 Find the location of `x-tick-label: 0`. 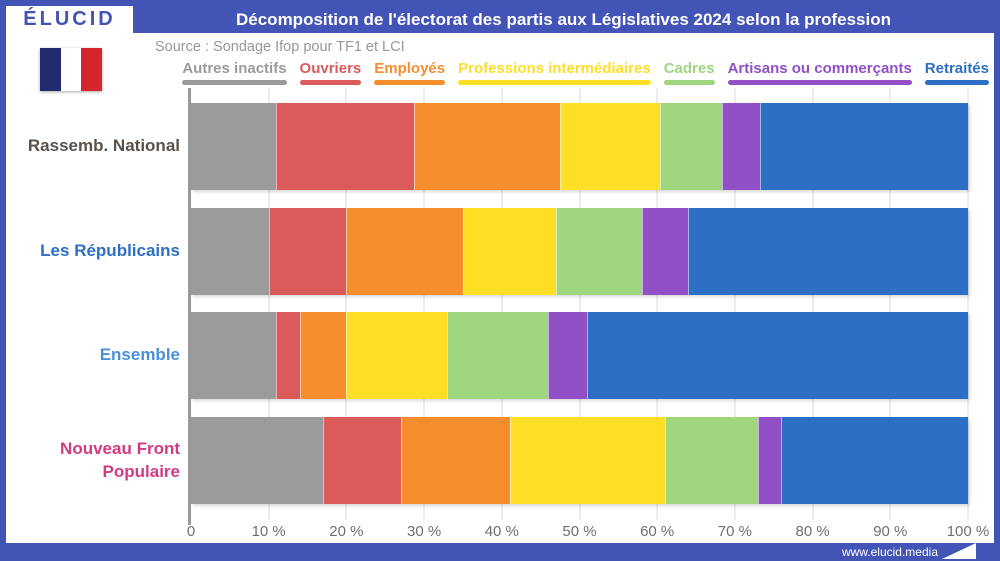

x-tick-label: 0 is located at coordinates (191, 531).